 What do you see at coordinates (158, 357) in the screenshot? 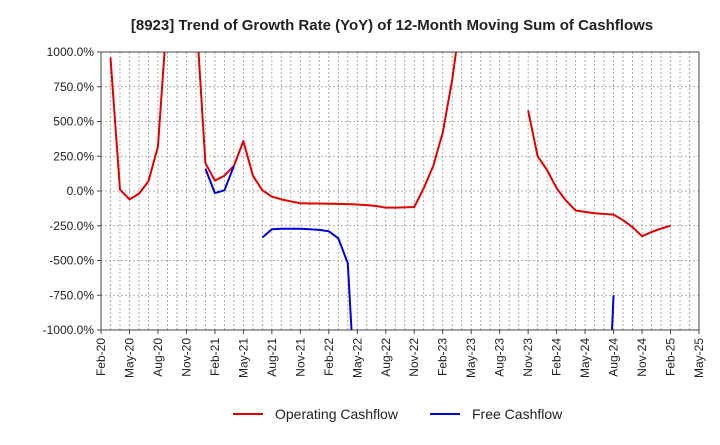
I see `x-tick-label: Aug-20` at bounding box center [158, 357].